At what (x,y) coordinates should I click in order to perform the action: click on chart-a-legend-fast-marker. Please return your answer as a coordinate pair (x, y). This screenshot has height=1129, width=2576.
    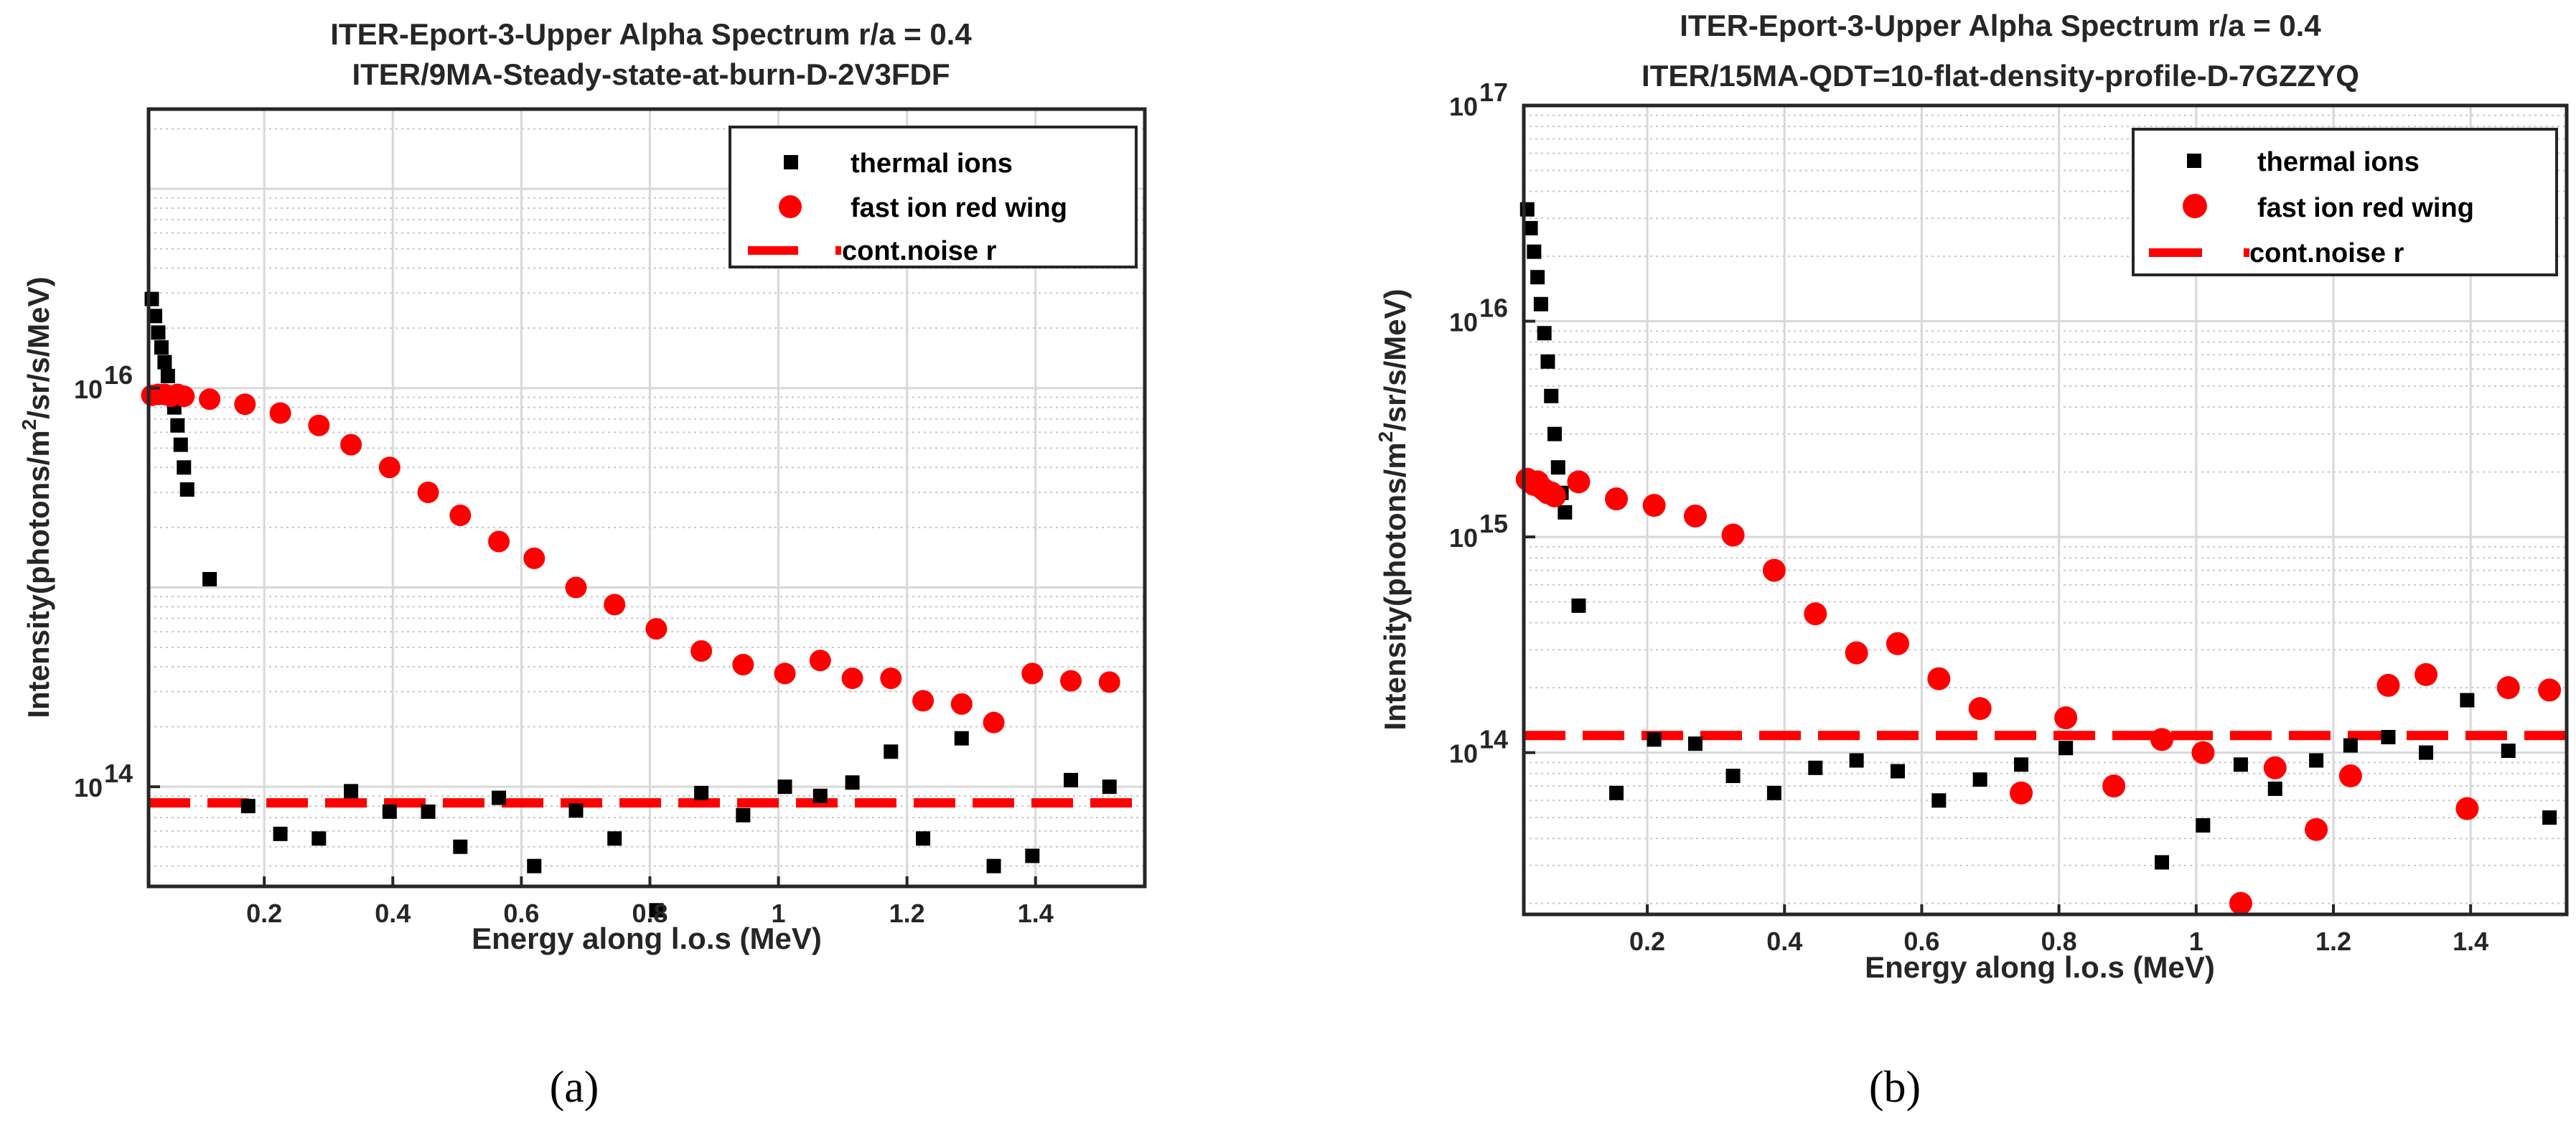
    Looking at the image, I should click on (791, 206).